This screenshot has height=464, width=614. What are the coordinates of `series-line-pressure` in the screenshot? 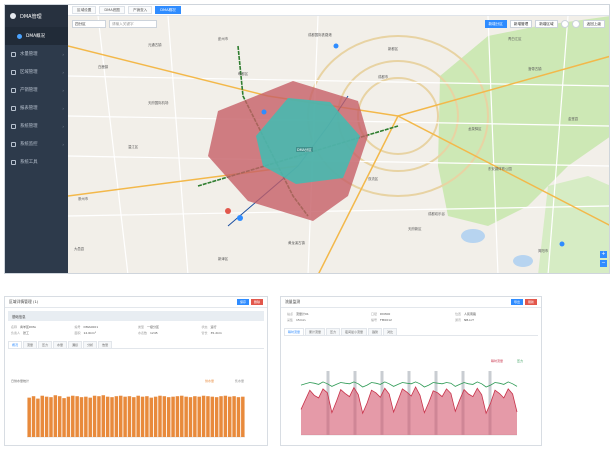 It's located at (409, 384).